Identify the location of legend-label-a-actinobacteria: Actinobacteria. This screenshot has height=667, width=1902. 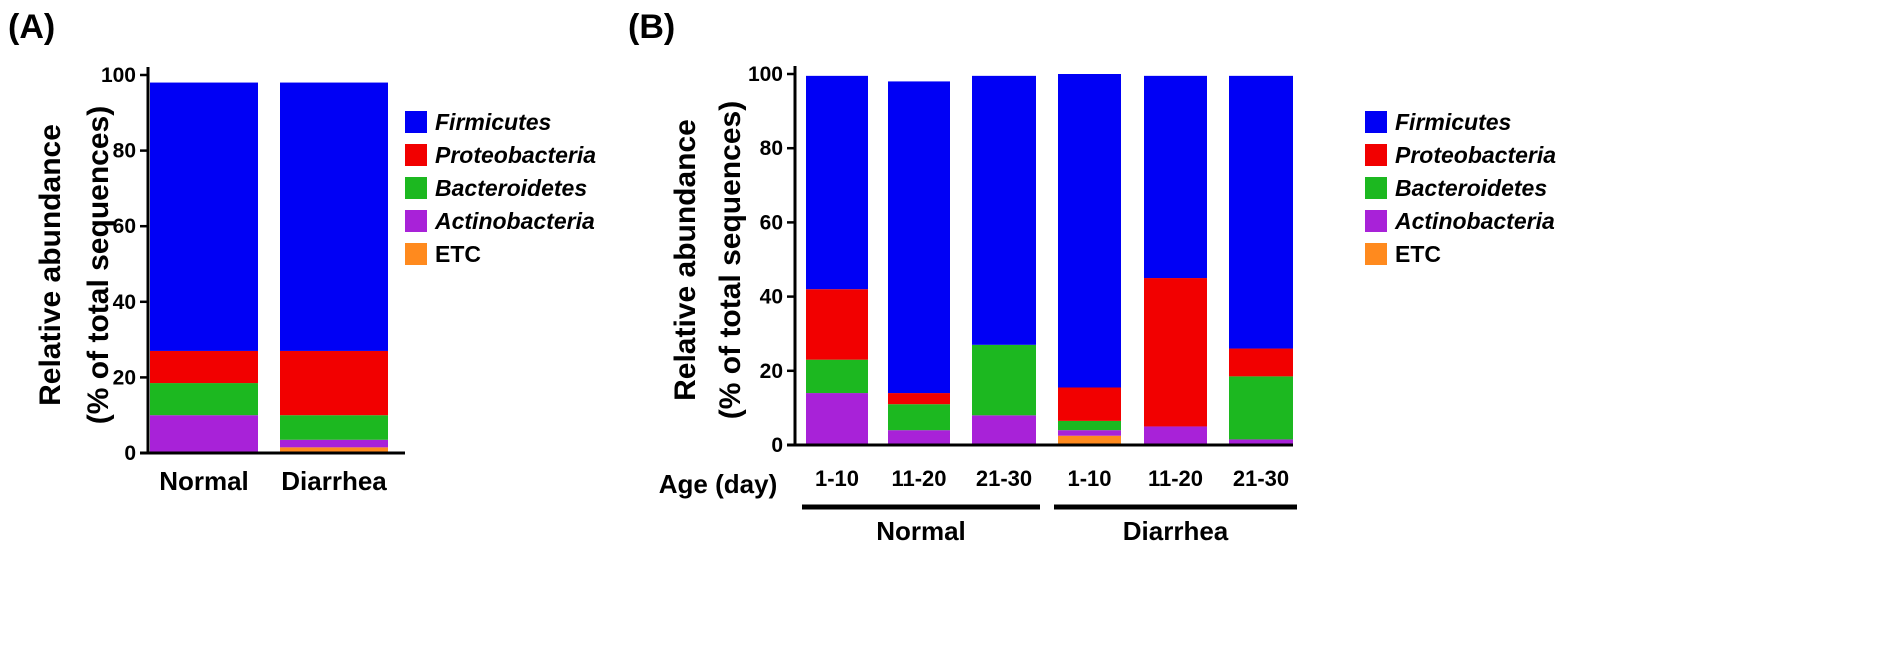
(514, 221).